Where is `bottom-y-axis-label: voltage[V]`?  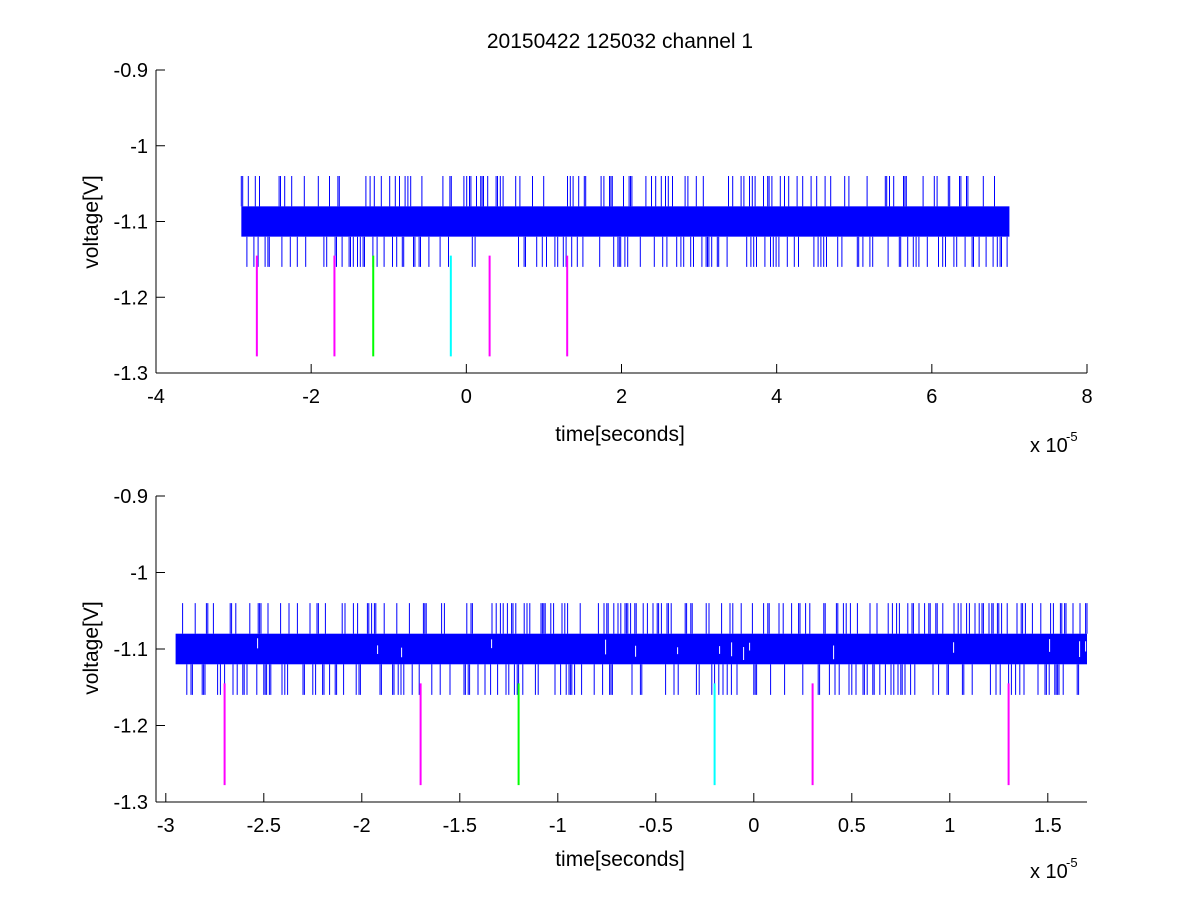
bottom-y-axis-label: voltage[V] is located at coordinates (91, 647).